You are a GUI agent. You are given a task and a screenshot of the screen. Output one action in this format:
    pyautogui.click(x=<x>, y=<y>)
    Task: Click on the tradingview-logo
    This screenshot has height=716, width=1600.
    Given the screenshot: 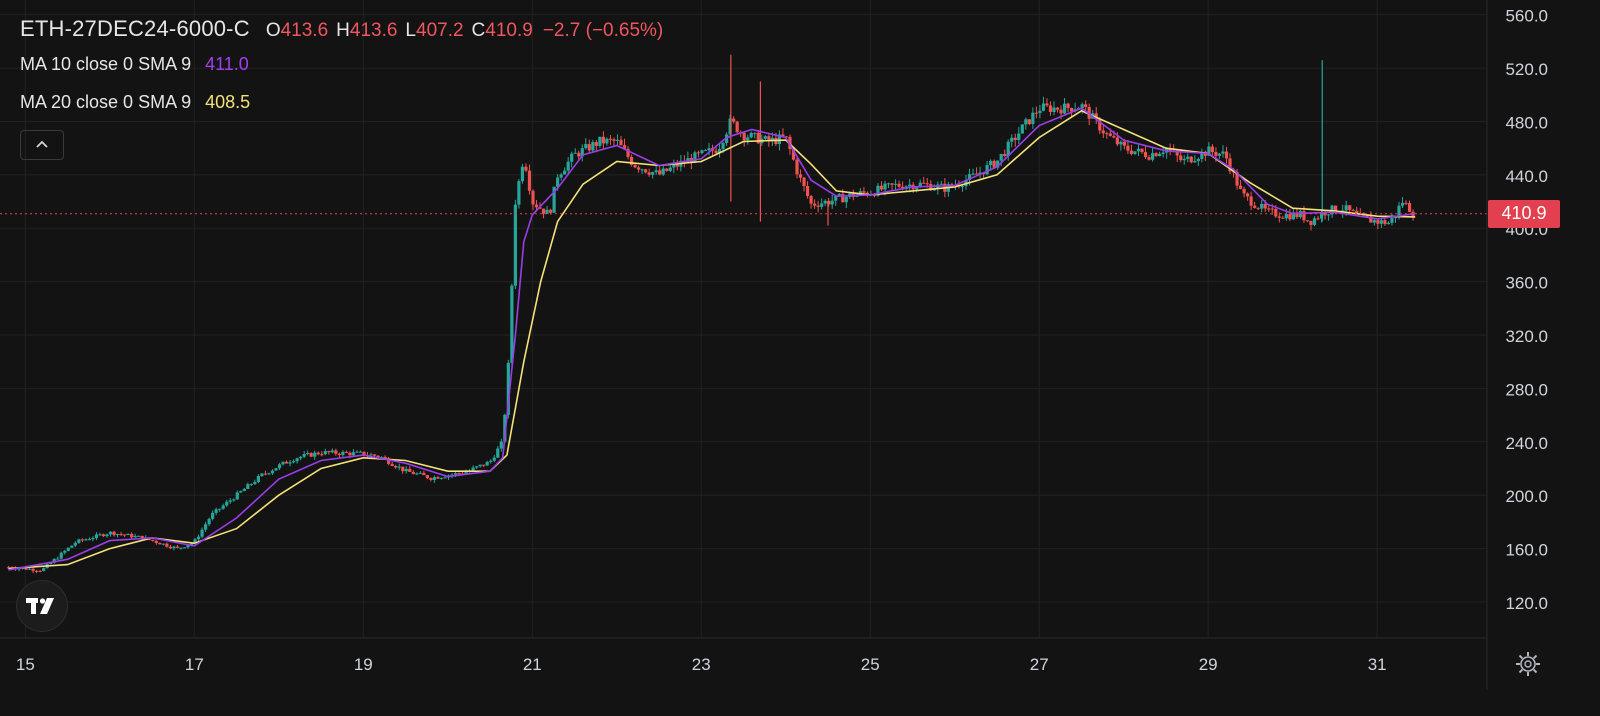 What is the action you would take?
    pyautogui.click(x=42, y=606)
    